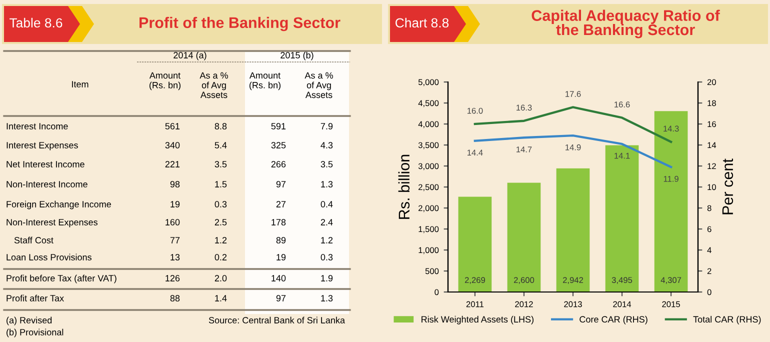 The width and height of the screenshot is (770, 342). Describe the element at coordinates (45, 164) in the screenshot. I see `category-label: Net Interest Income` at that location.